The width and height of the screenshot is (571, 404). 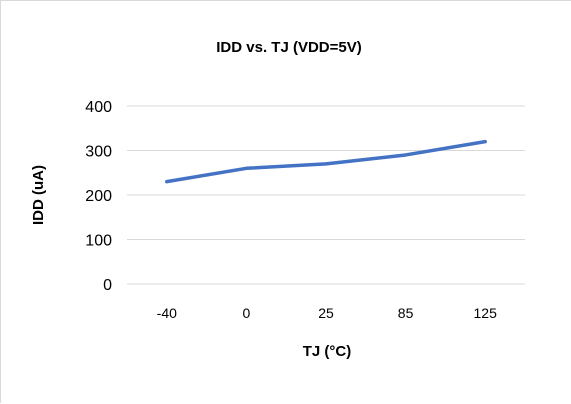 I want to click on y-tick-label: 400, so click(x=98, y=107).